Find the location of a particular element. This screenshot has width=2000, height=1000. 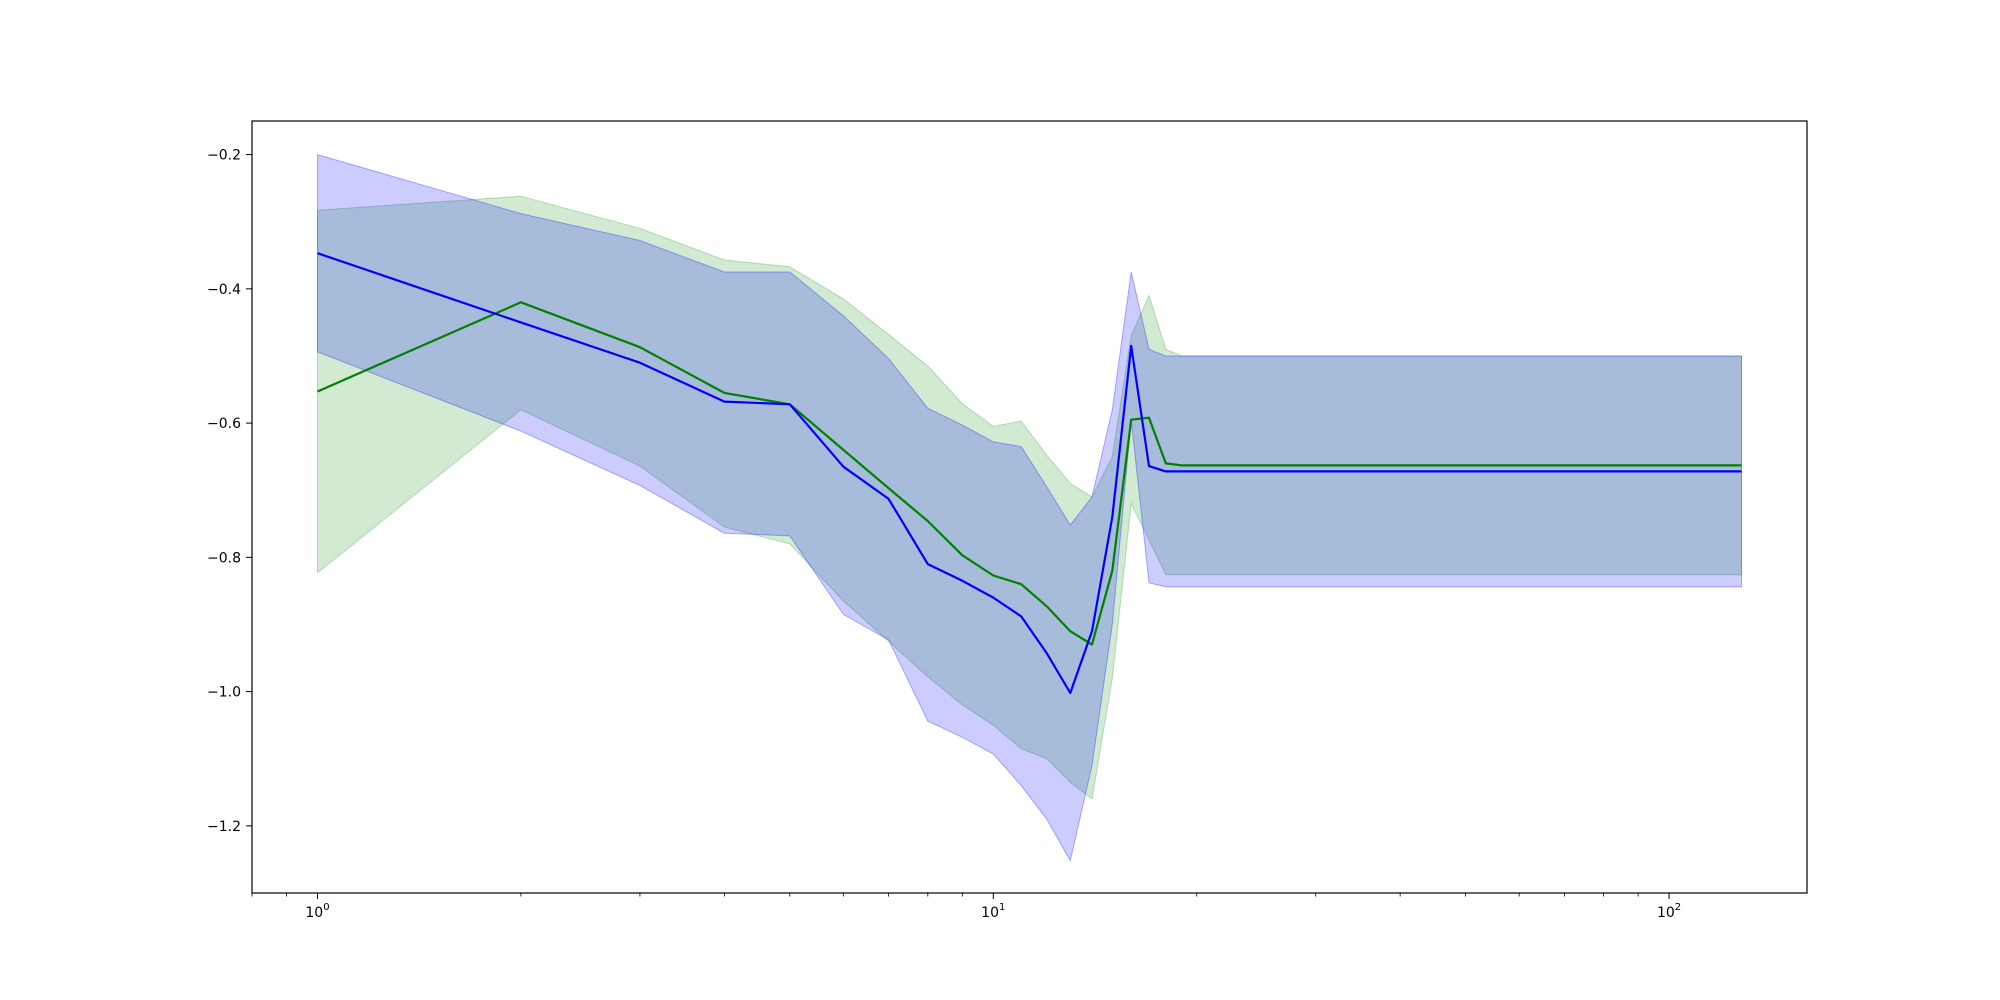

y-tick-label: −0.8 is located at coordinates (224, 558).